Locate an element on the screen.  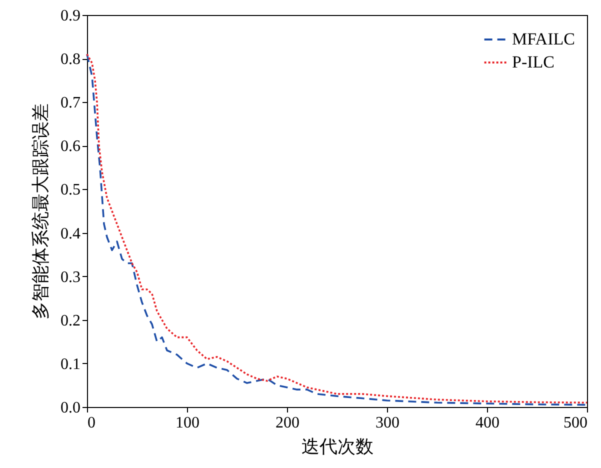
y-tick-label: 0.0 is located at coordinates (70, 408).